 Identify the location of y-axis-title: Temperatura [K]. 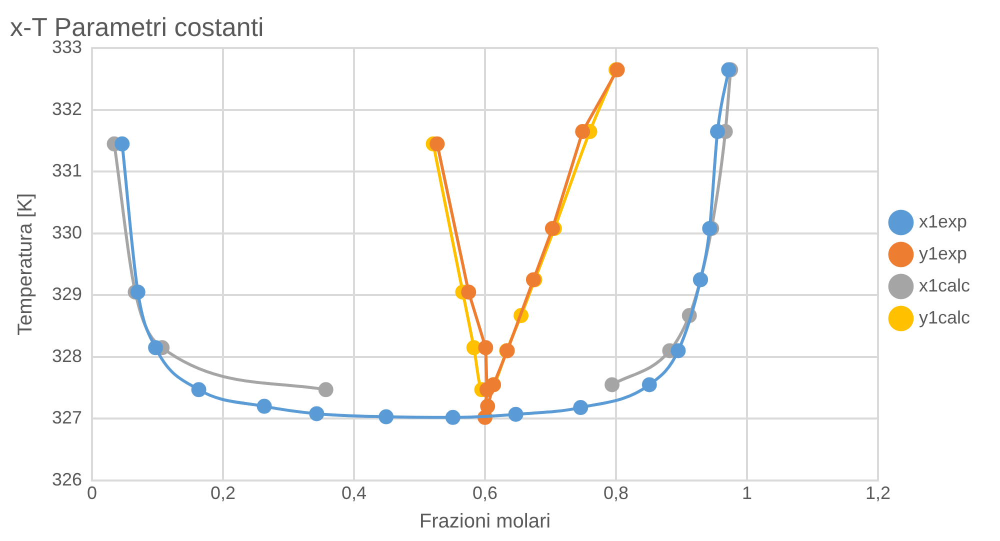
(25, 264).